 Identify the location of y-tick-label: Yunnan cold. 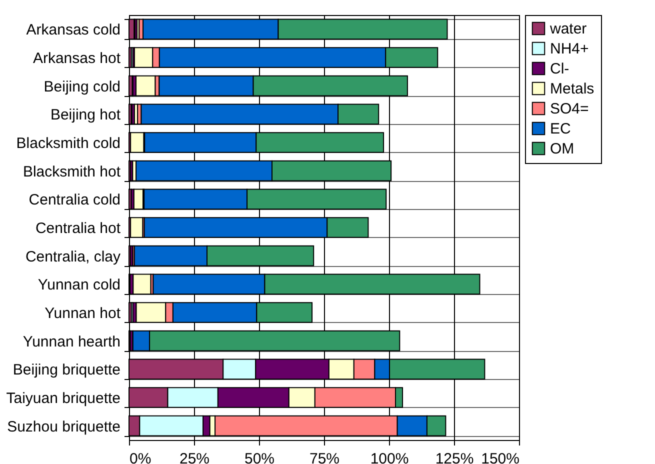
(79, 285).